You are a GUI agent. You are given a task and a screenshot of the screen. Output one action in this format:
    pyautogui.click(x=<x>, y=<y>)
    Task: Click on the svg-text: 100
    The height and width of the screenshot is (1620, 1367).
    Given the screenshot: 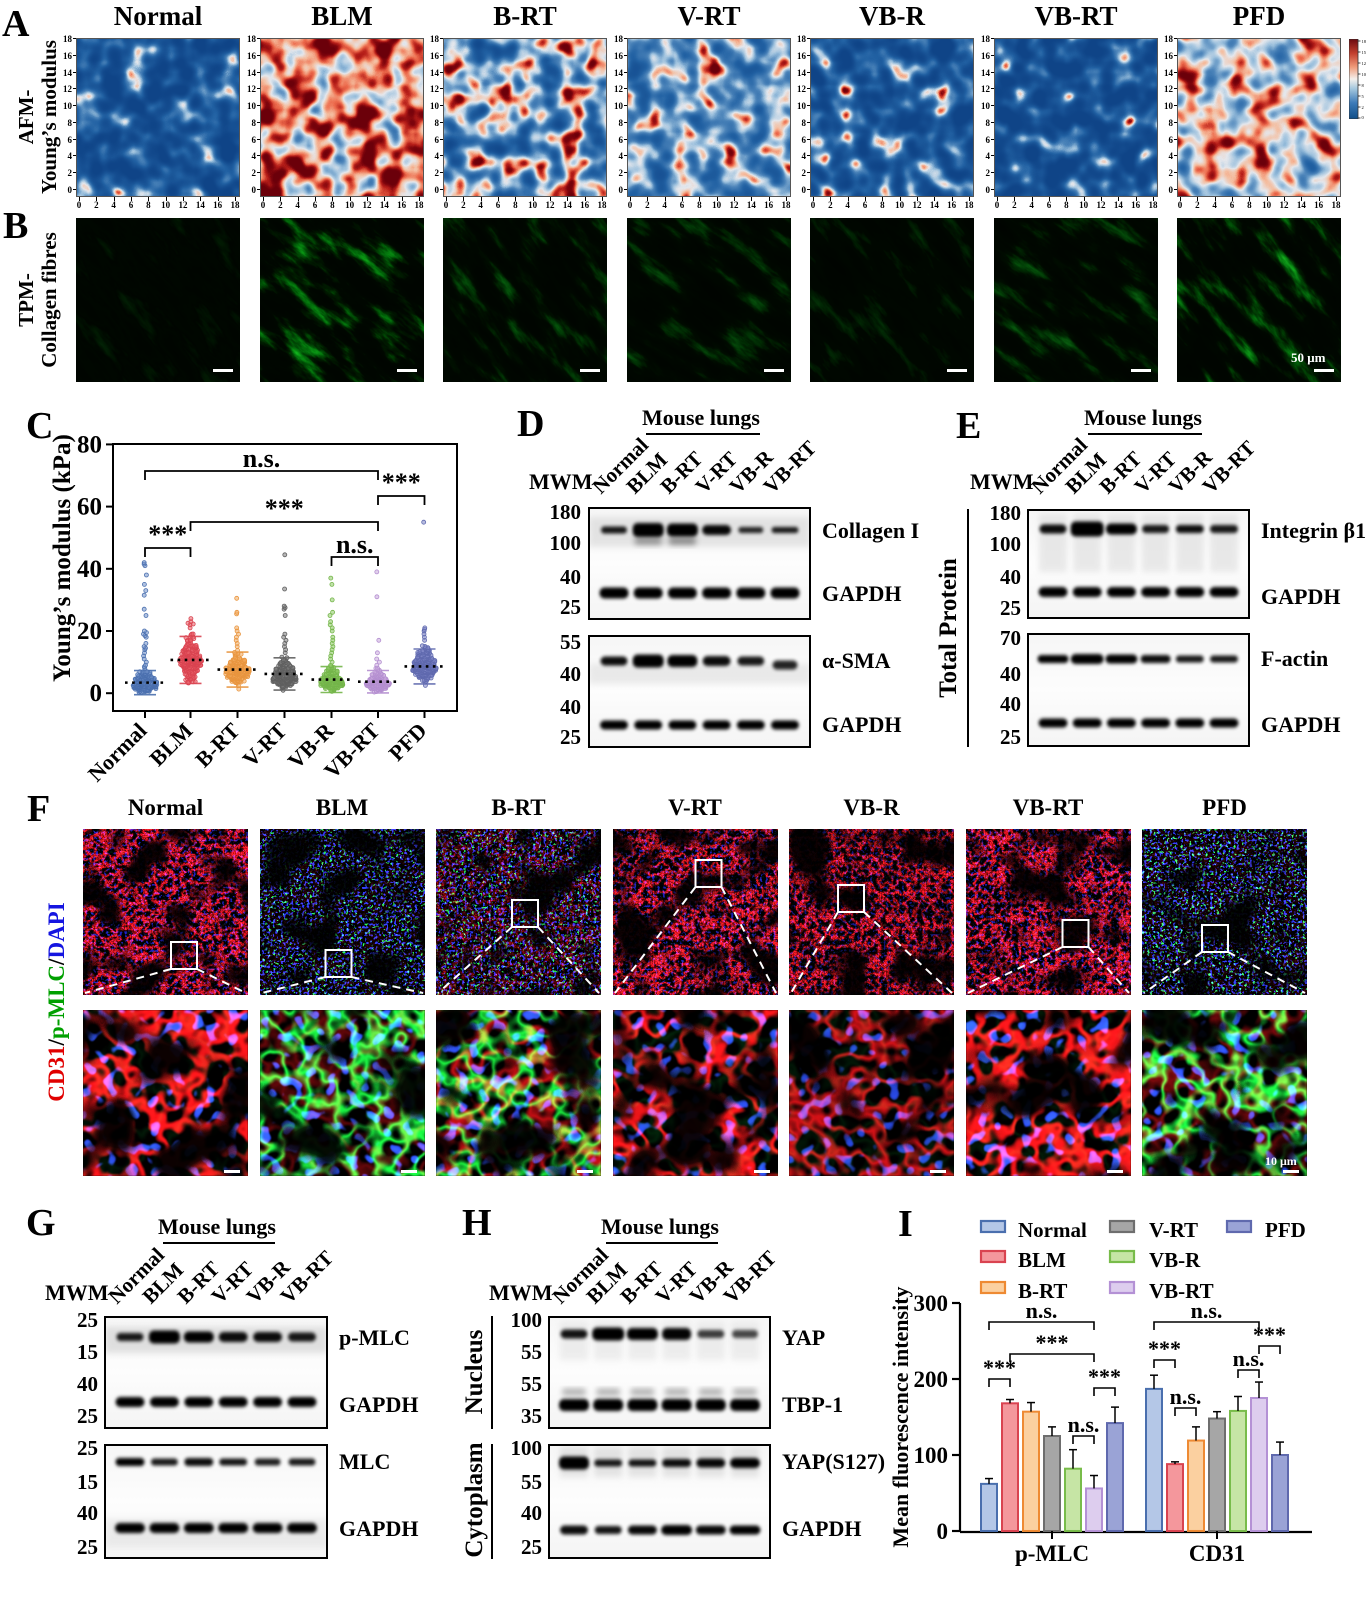 What is the action you would take?
    pyautogui.click(x=931, y=1455)
    